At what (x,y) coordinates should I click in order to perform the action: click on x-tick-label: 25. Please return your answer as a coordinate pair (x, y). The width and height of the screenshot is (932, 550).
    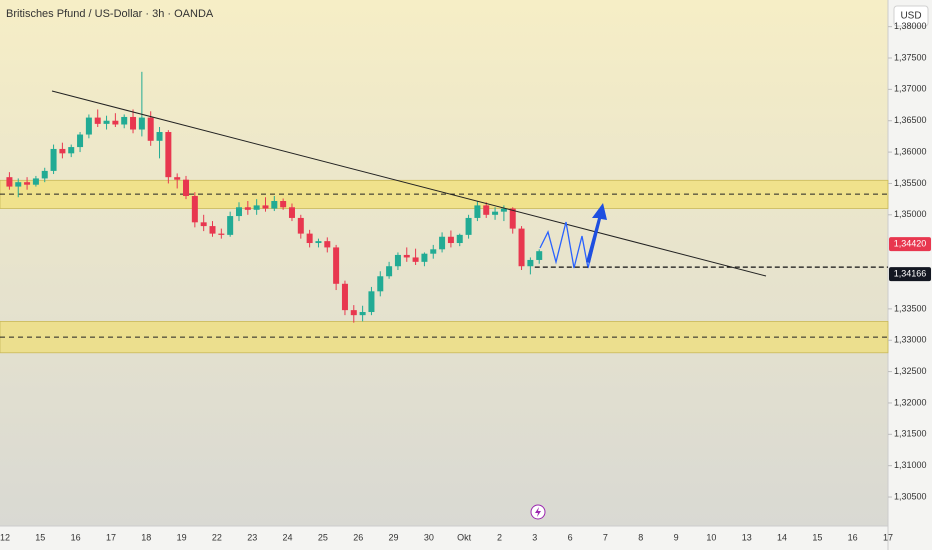
    Looking at the image, I should click on (323, 537).